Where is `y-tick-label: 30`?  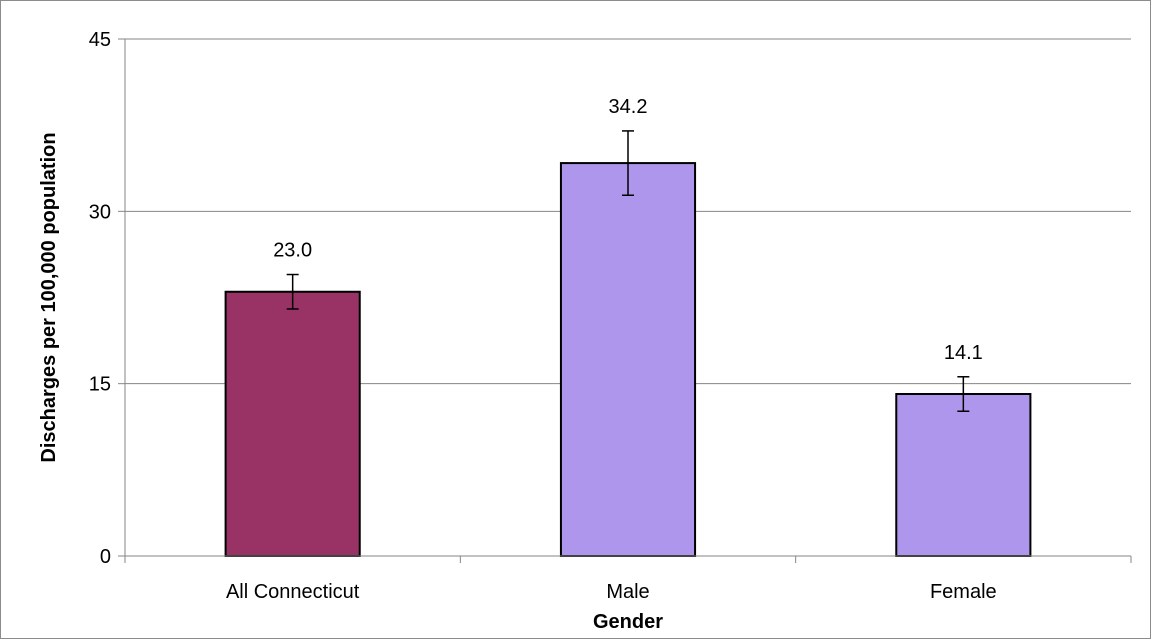 y-tick-label: 30 is located at coordinates (100, 212).